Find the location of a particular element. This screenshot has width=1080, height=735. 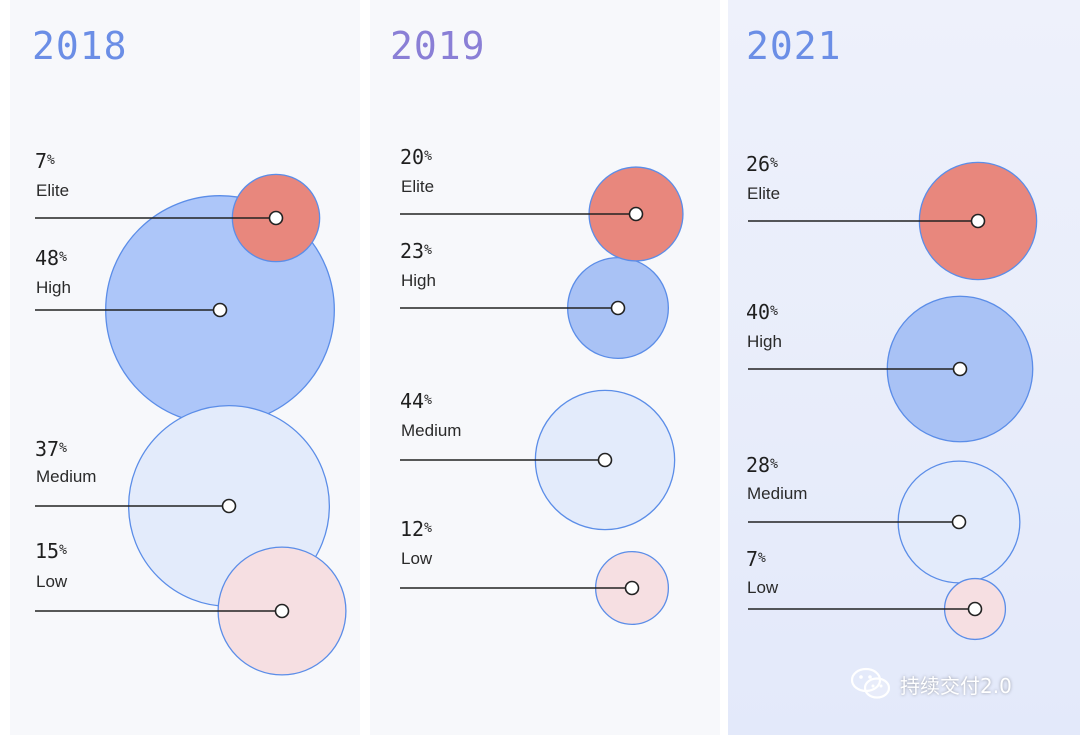

year-title-2021: 2021 is located at coordinates (794, 46).